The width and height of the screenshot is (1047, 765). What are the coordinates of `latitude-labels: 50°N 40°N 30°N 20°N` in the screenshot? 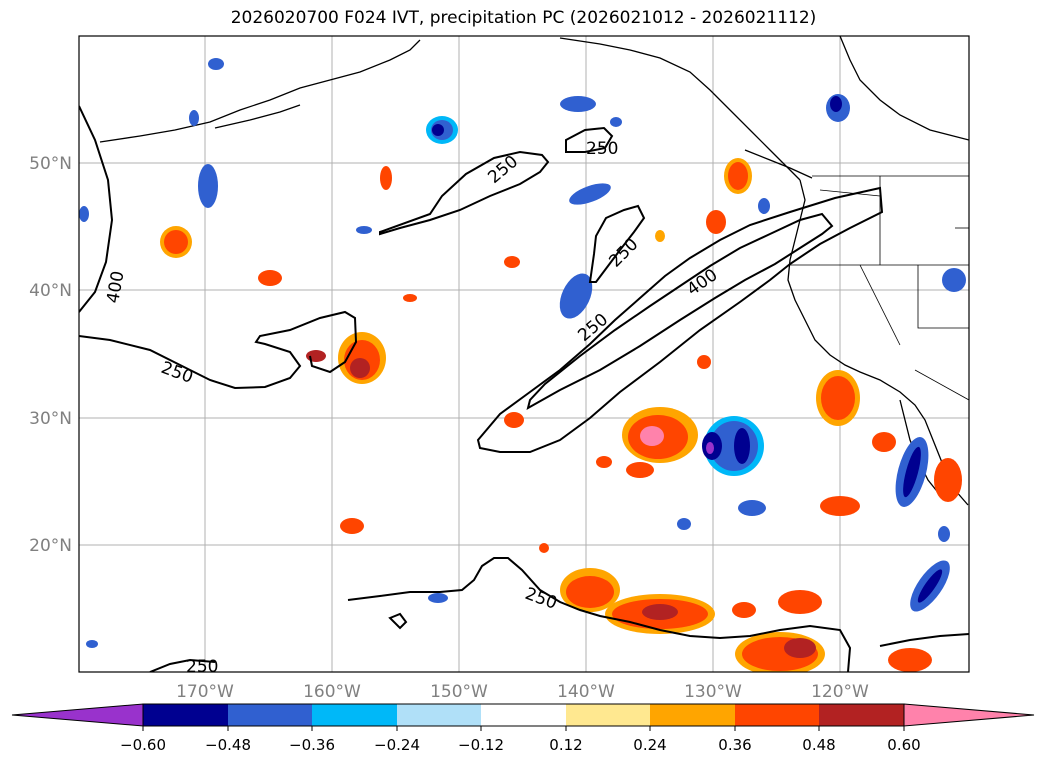 It's located at (50, 355).